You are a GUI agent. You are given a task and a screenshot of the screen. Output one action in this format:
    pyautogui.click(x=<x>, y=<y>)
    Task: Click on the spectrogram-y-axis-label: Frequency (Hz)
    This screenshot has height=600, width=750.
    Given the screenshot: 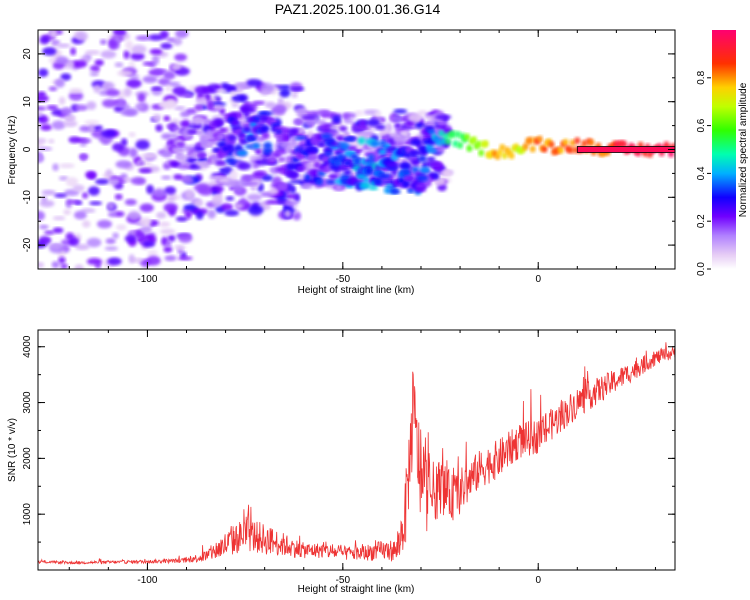 What is the action you would take?
    pyautogui.click(x=12, y=150)
    